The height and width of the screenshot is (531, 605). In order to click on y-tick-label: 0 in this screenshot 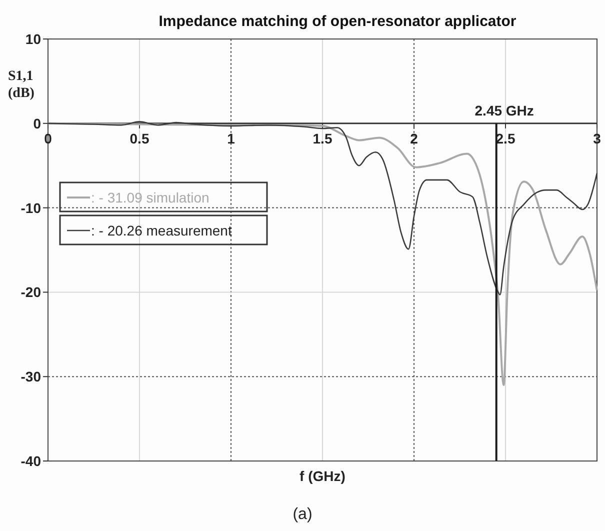, I will do `click(37, 123)`.